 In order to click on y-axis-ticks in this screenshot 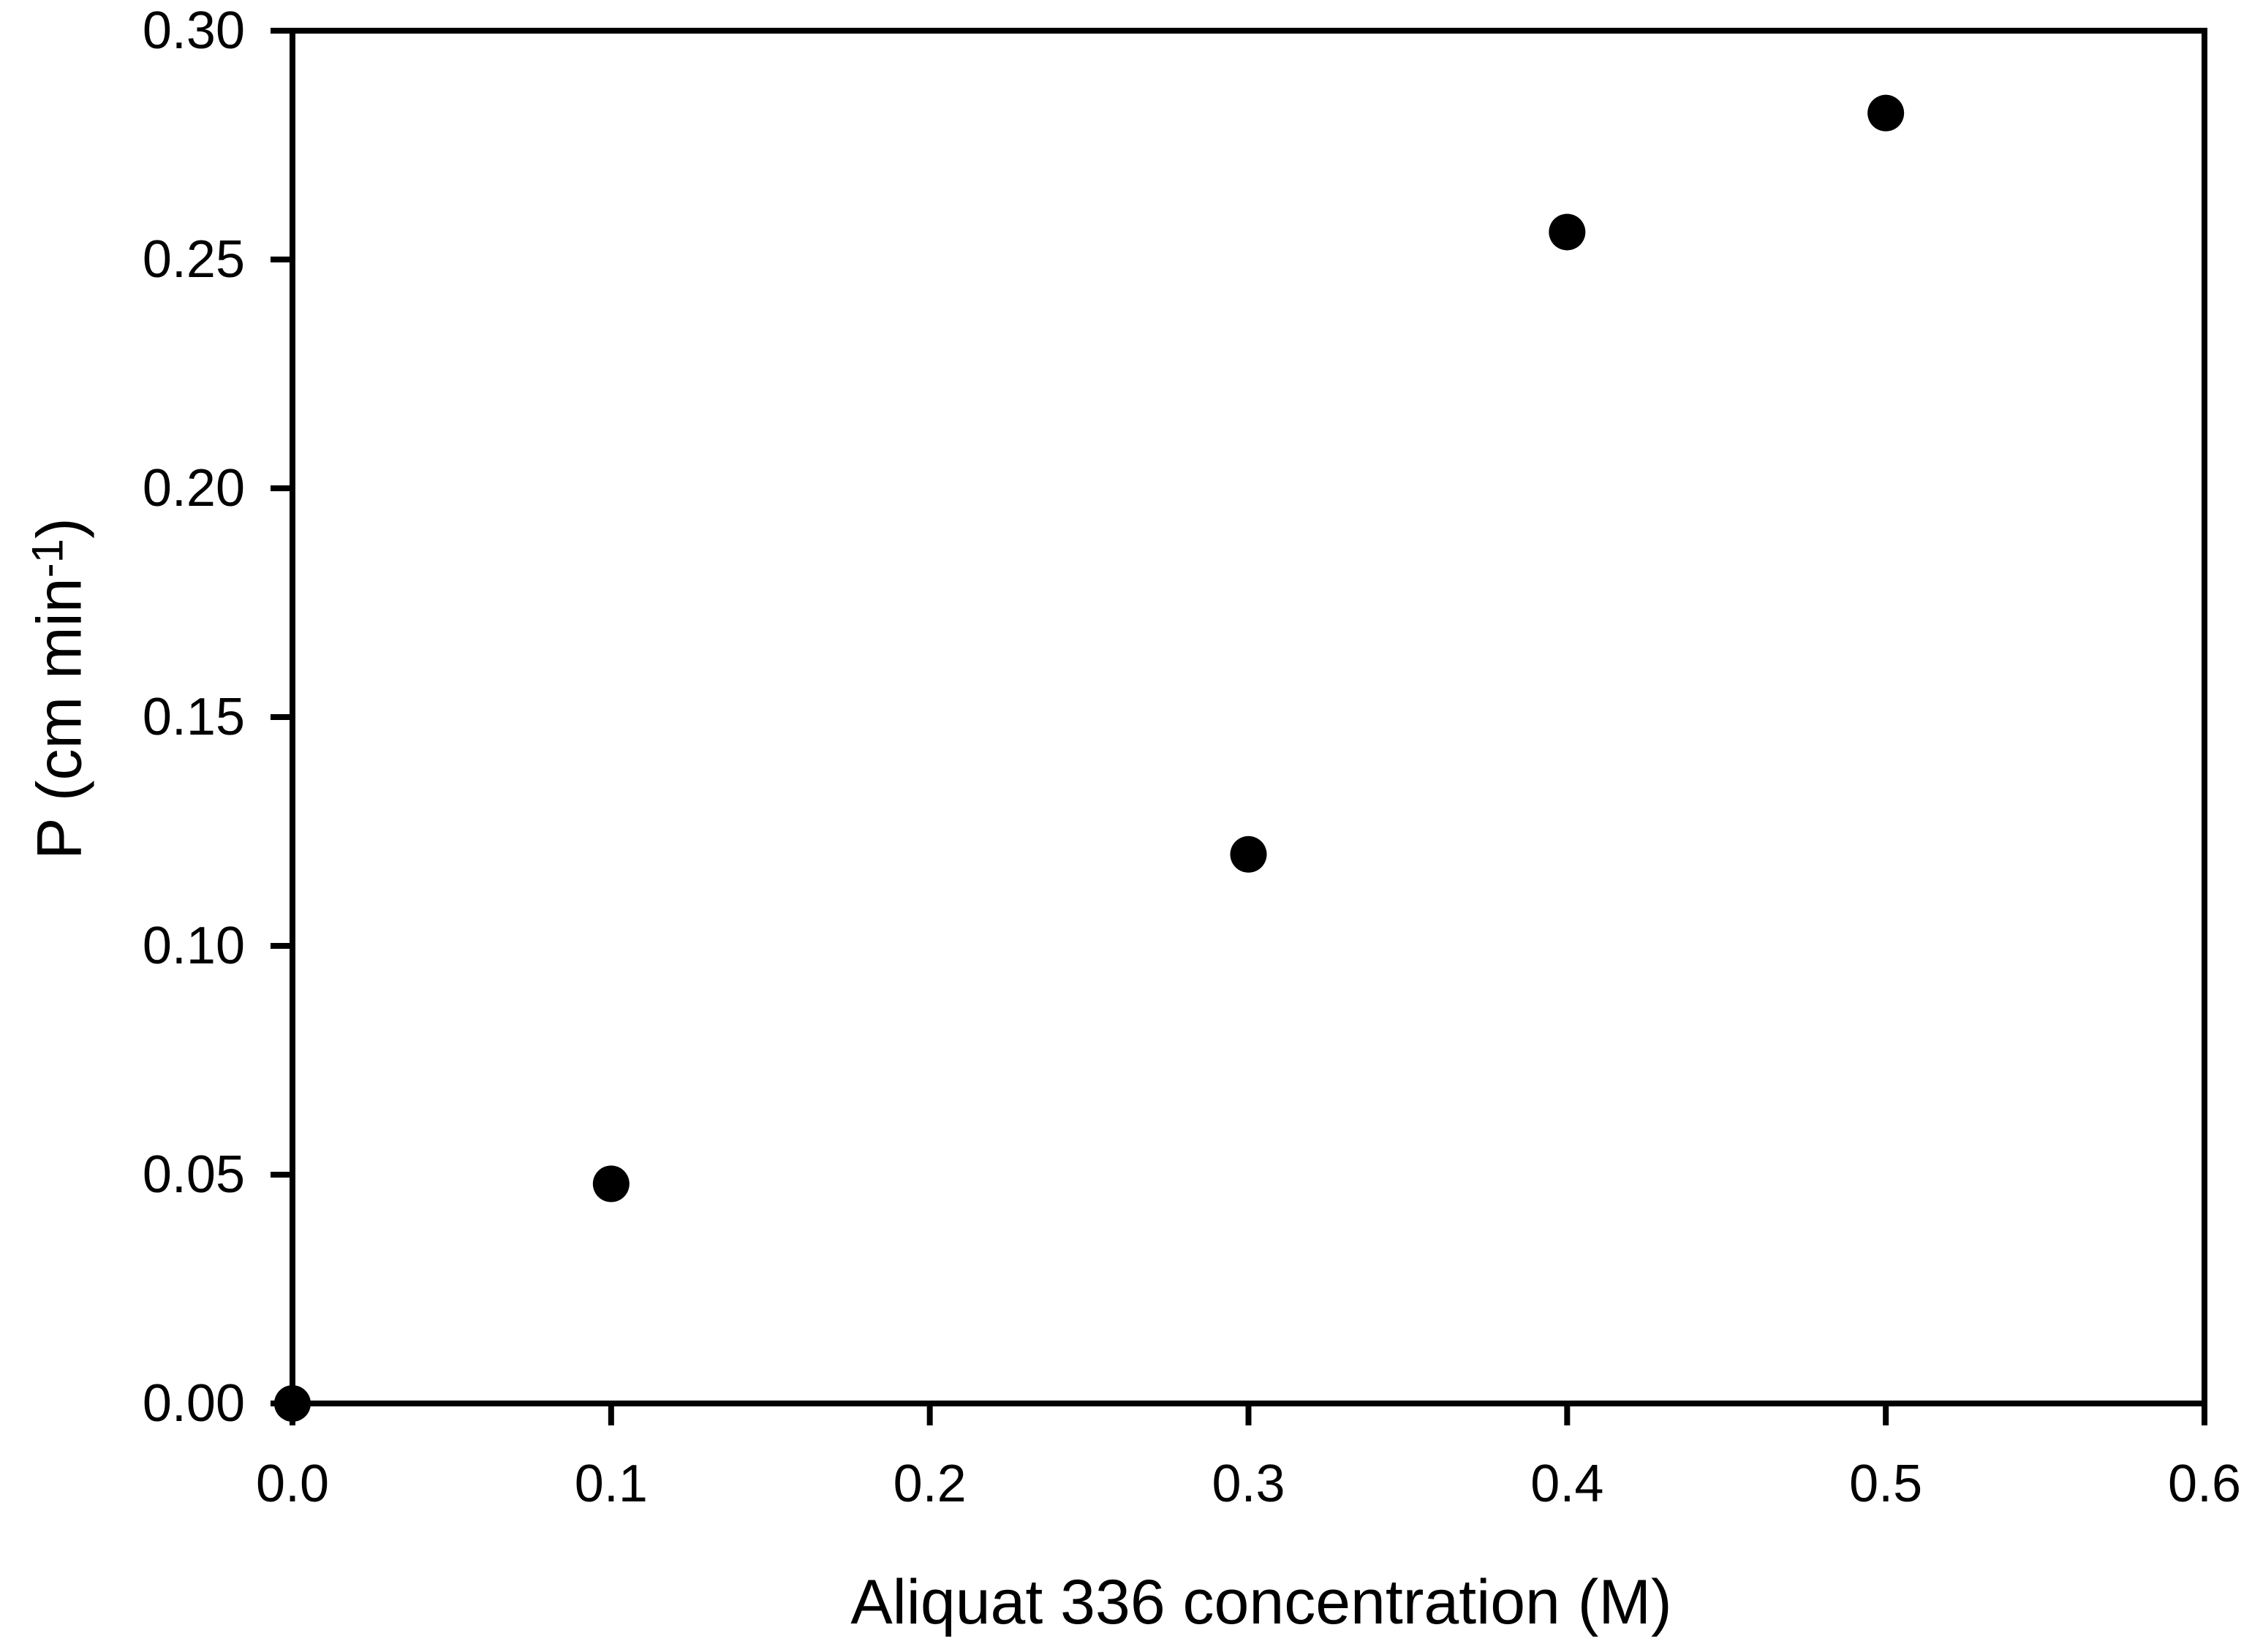, I will do `click(281, 717)`.